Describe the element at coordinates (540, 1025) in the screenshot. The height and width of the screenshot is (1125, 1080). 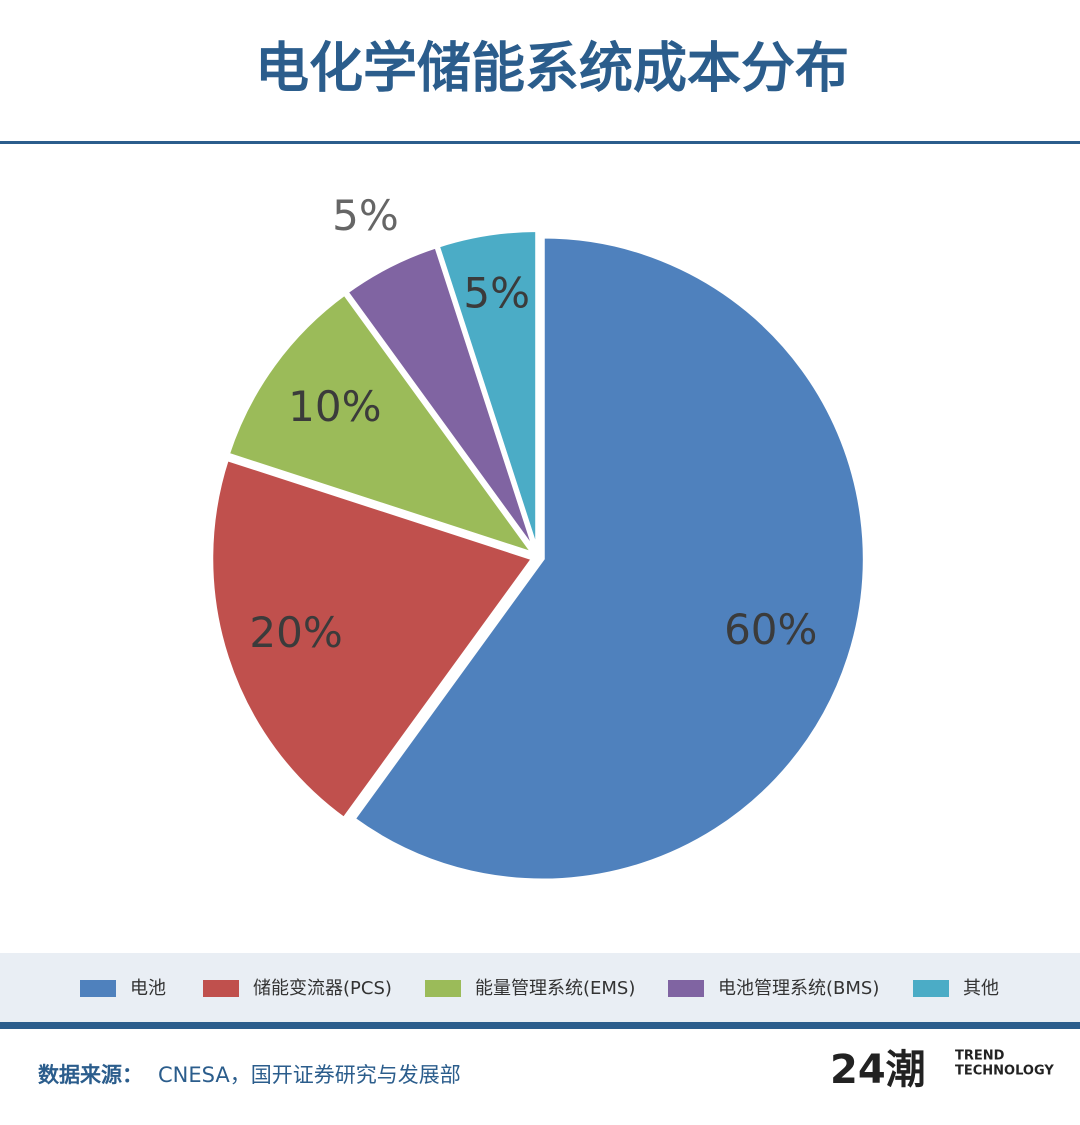
I see `footer-rule` at that location.